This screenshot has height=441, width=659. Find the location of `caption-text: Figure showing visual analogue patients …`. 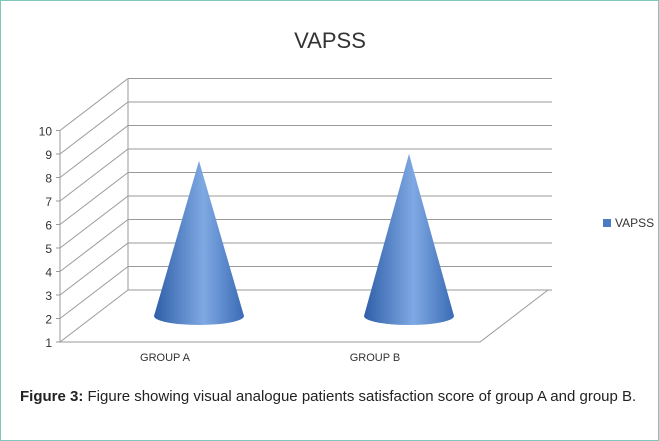

caption-text: Figure showing visual analogue patients … is located at coordinates (362, 396).